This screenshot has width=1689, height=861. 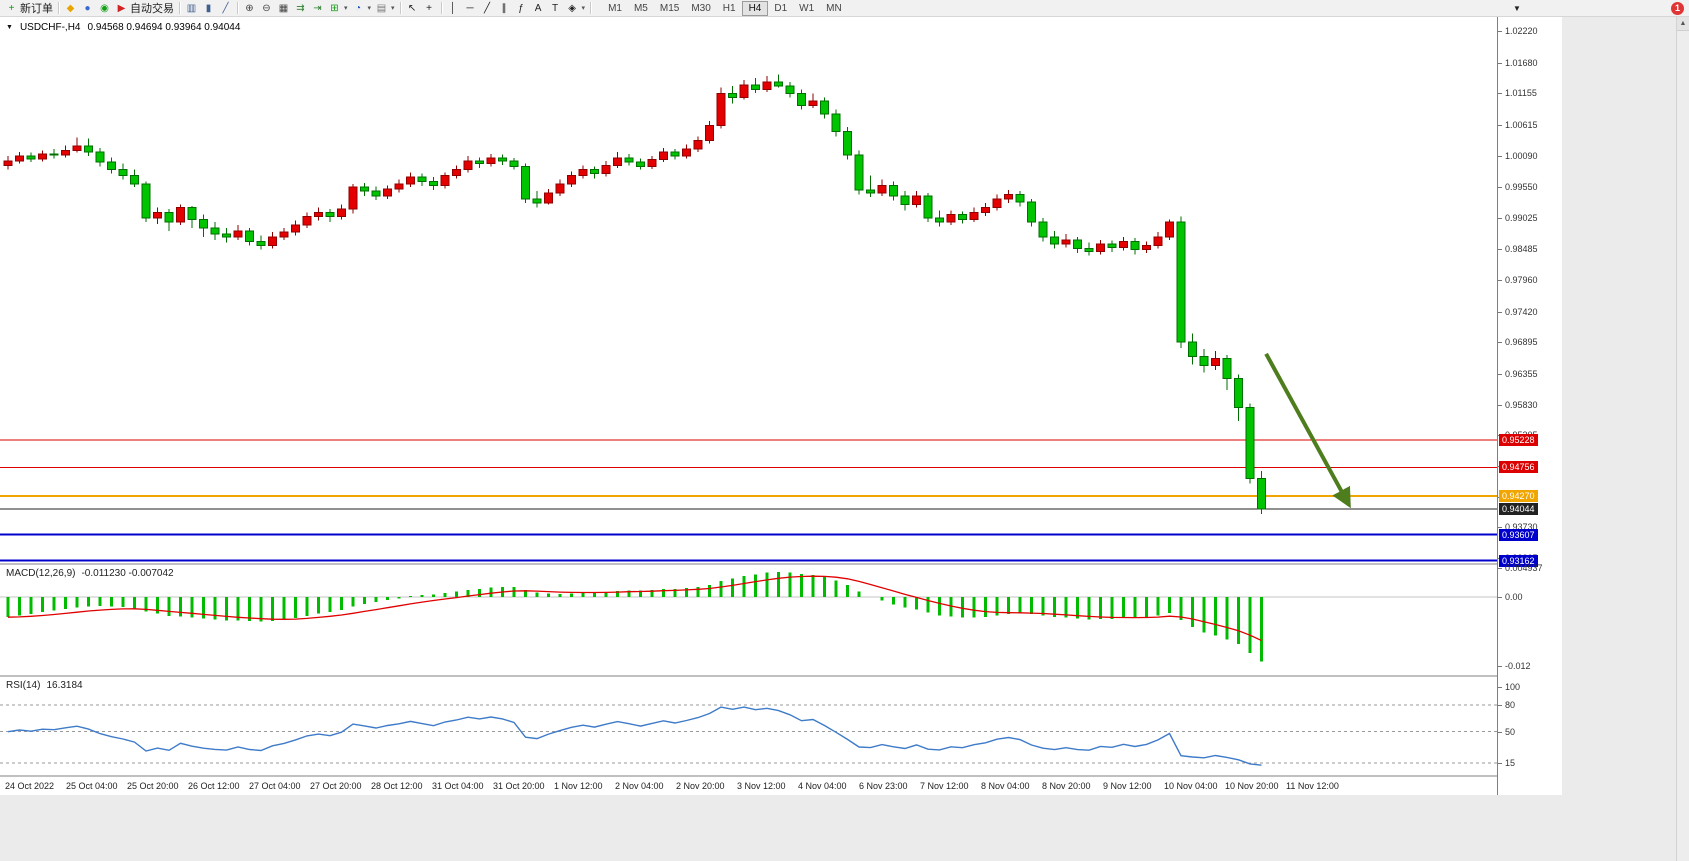 What do you see at coordinates (538, 8) in the screenshot?
I see `text-button: A` at bounding box center [538, 8].